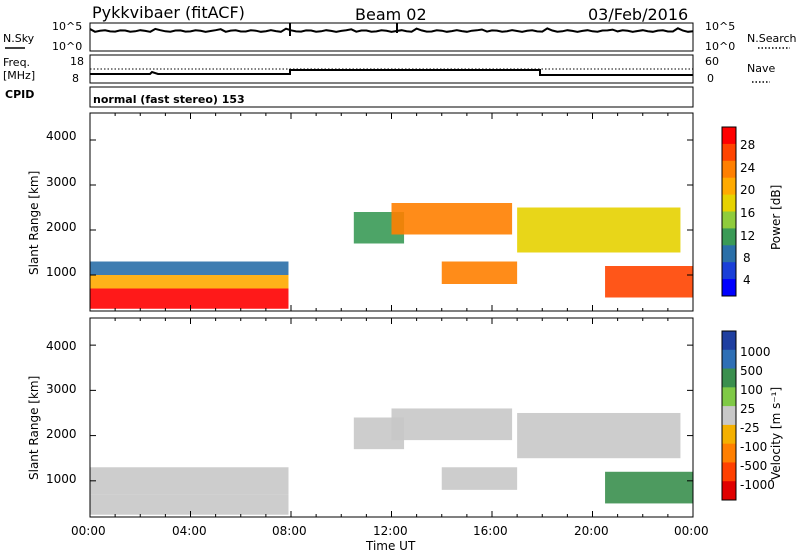 The width and height of the screenshot is (800, 554). I want to click on xtick-16: 16:00, so click(490, 531).